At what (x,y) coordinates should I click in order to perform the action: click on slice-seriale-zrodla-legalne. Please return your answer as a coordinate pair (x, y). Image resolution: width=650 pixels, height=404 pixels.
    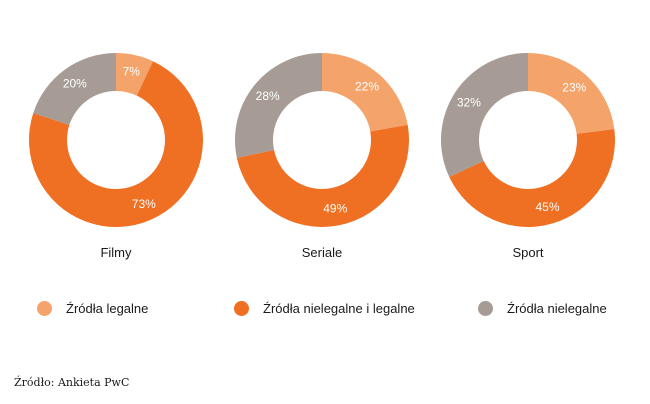
    Looking at the image, I should click on (365, 92).